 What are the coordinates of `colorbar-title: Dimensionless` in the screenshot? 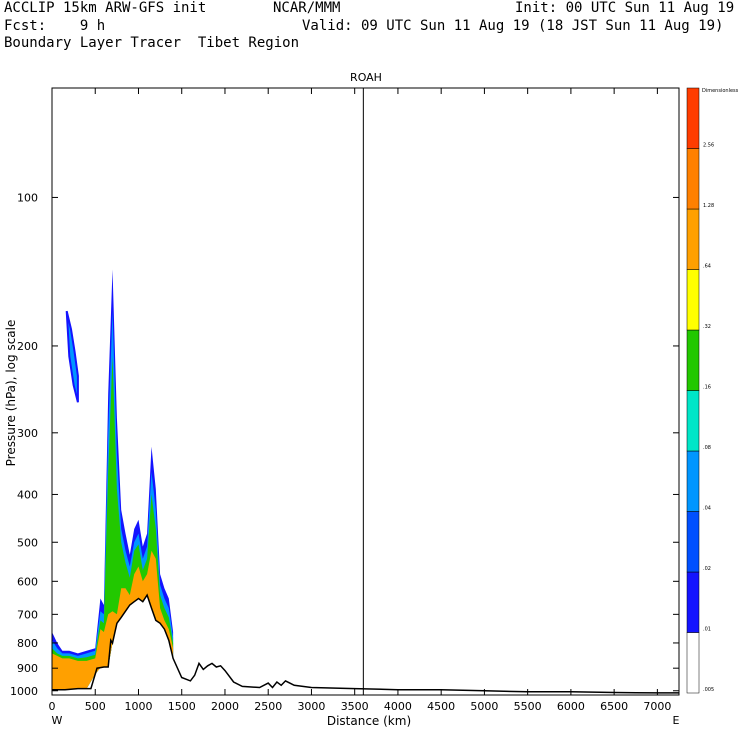 It's located at (720, 91).